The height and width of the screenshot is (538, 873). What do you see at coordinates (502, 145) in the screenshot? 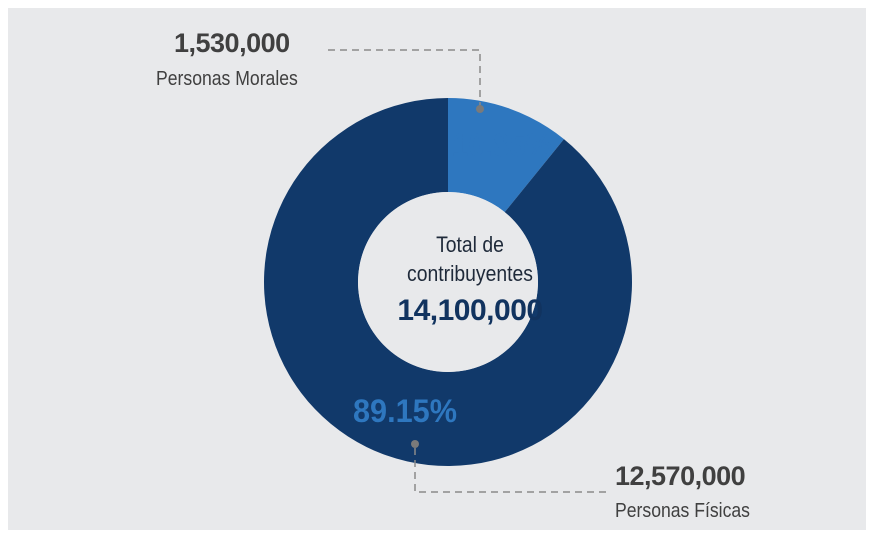
I see `morales-percent-label: 10.85%` at bounding box center [502, 145].